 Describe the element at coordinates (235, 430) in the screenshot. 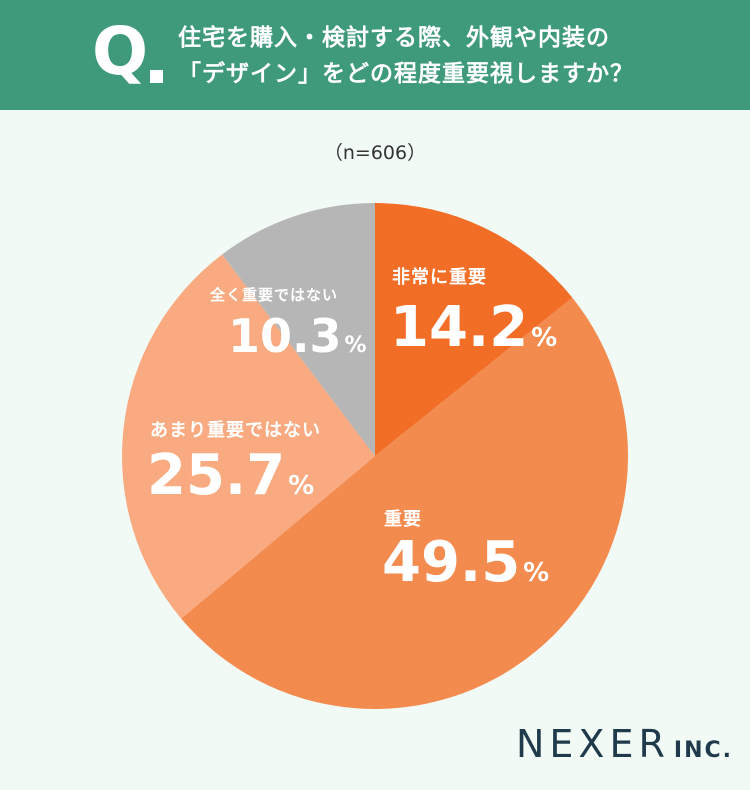

I see `slice-label-3: あまり重要ではない` at that location.